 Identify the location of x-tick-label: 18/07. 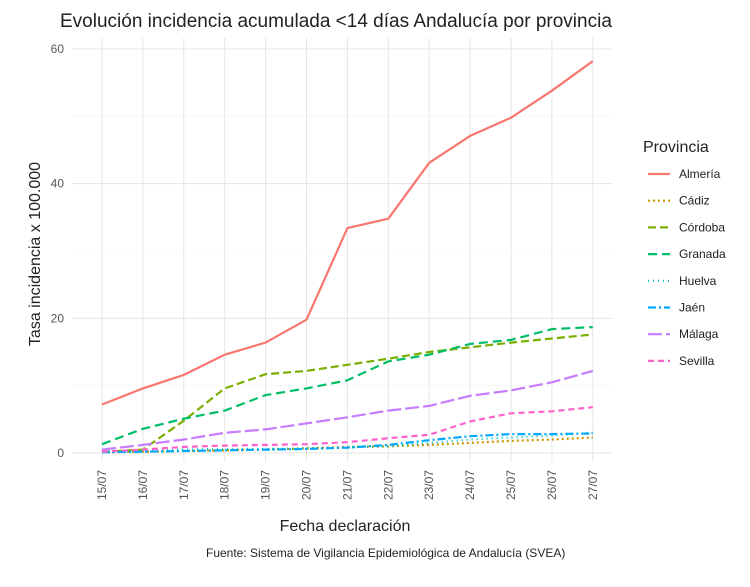
(225, 485).